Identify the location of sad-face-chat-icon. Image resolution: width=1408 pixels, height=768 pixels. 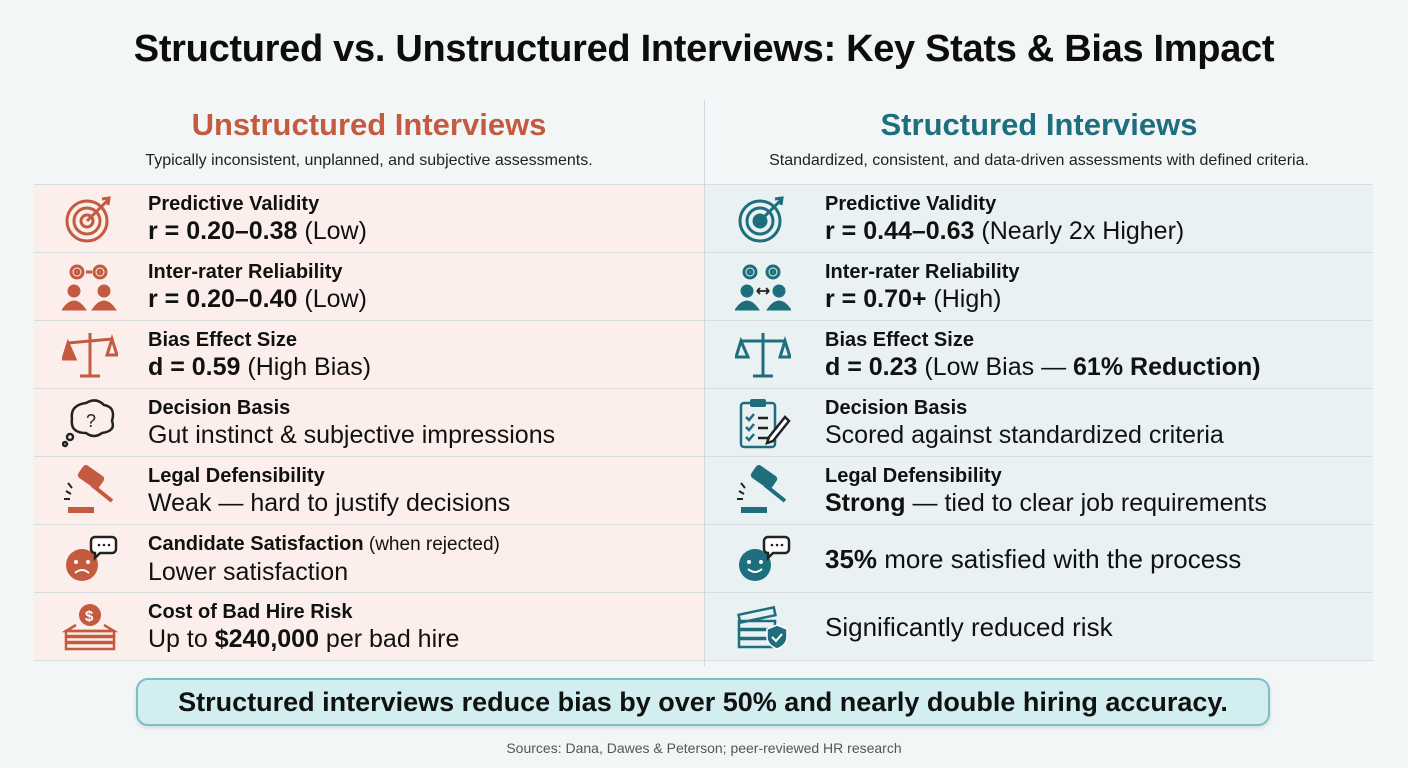
(90, 559).